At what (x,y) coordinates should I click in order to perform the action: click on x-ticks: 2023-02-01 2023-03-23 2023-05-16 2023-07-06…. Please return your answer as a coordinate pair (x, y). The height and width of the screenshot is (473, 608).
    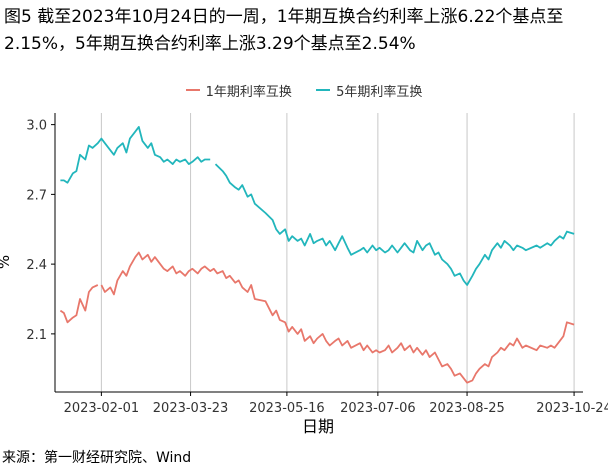
    Looking at the image, I should click on (336, 404).